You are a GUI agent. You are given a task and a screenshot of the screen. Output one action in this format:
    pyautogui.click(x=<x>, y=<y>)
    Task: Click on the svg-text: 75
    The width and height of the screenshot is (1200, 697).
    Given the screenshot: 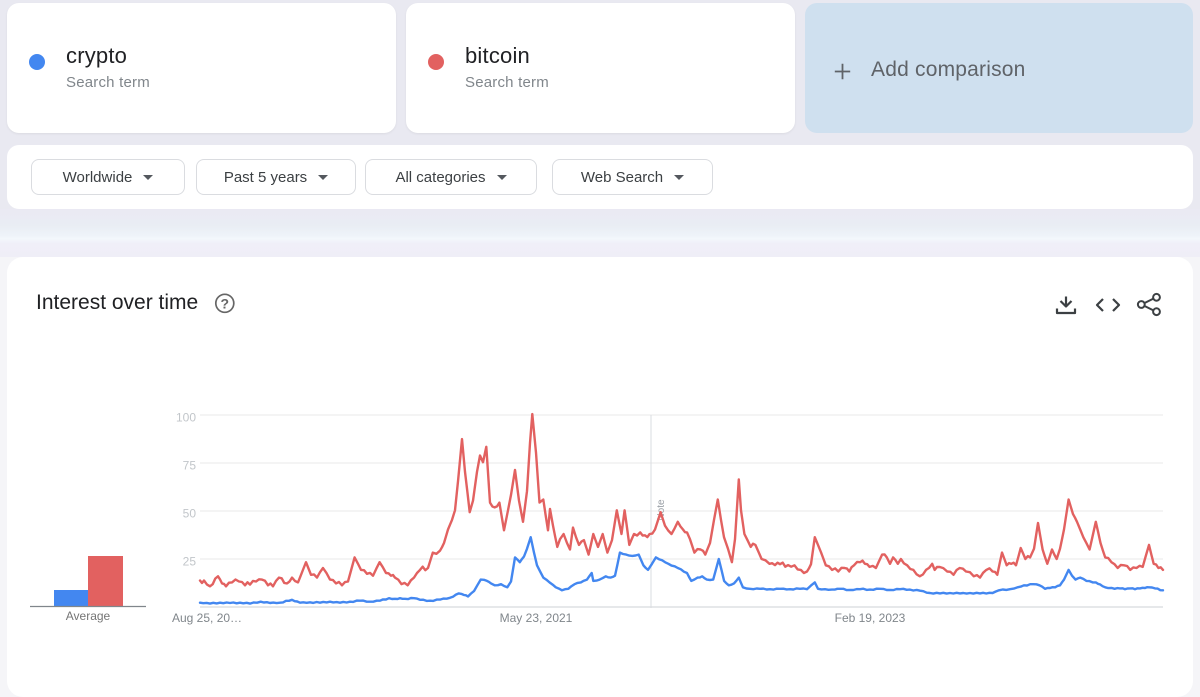 What is the action you would take?
    pyautogui.click(x=190, y=466)
    